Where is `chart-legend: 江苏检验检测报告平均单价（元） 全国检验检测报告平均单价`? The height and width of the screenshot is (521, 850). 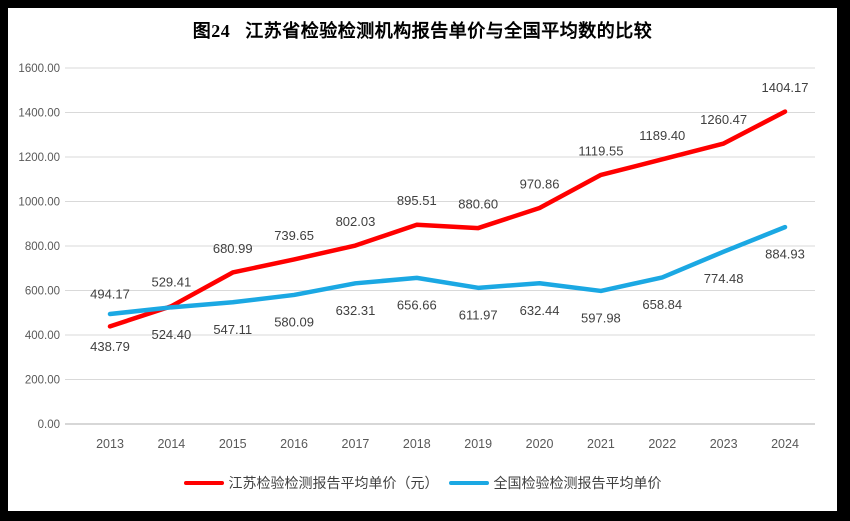 chart-legend: 江苏检验检测报告平均单价（元） 全国检验检测报告平均单价 is located at coordinates (422, 483).